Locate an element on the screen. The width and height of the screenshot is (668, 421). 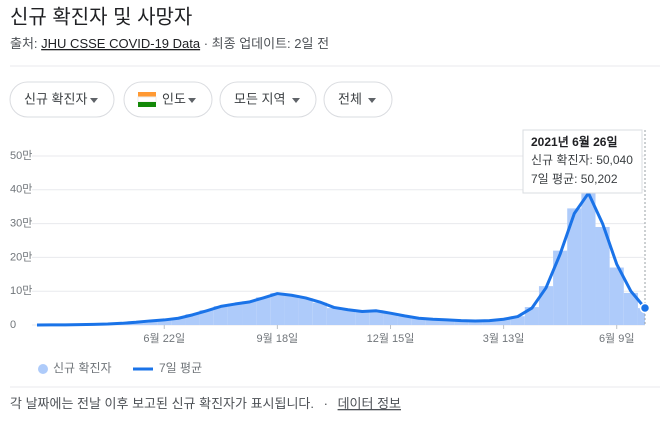
y-tick-label: 10만 is located at coordinates (21, 290).